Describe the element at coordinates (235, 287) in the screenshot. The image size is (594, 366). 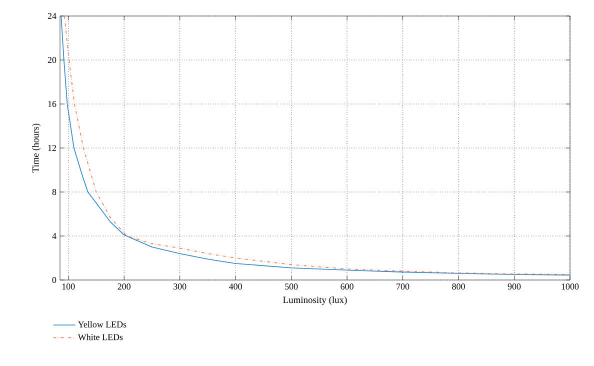
I see `x-tick-label: 400` at that location.